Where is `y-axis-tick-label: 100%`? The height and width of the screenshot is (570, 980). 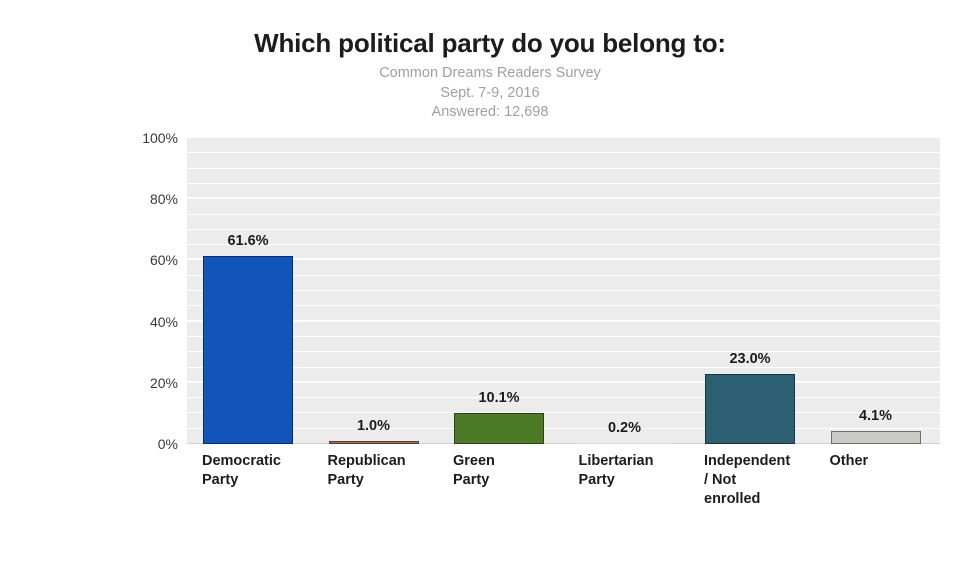 y-axis-tick-label: 100% is located at coordinates (160, 138).